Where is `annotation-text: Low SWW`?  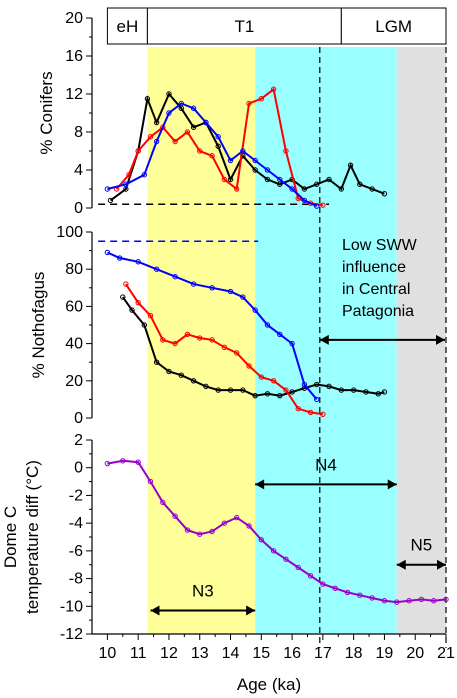
annotation-text: Low SWW is located at coordinates (380, 245).